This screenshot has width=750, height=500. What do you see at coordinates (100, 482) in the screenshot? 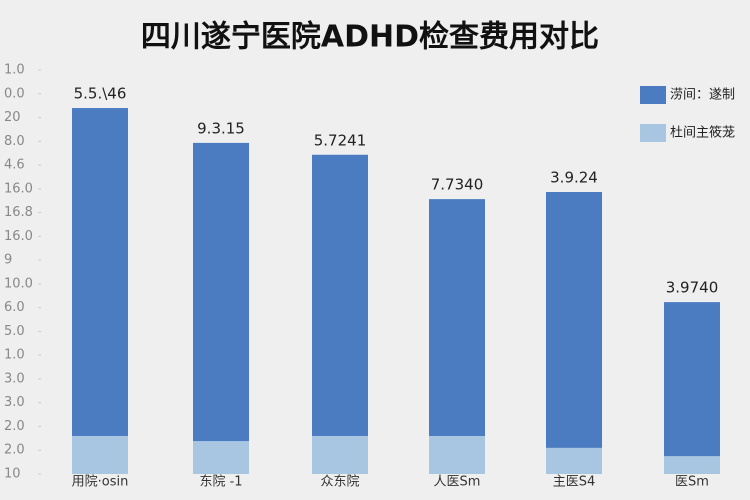
I see `x-tick-label: 用院·osin` at bounding box center [100, 482].